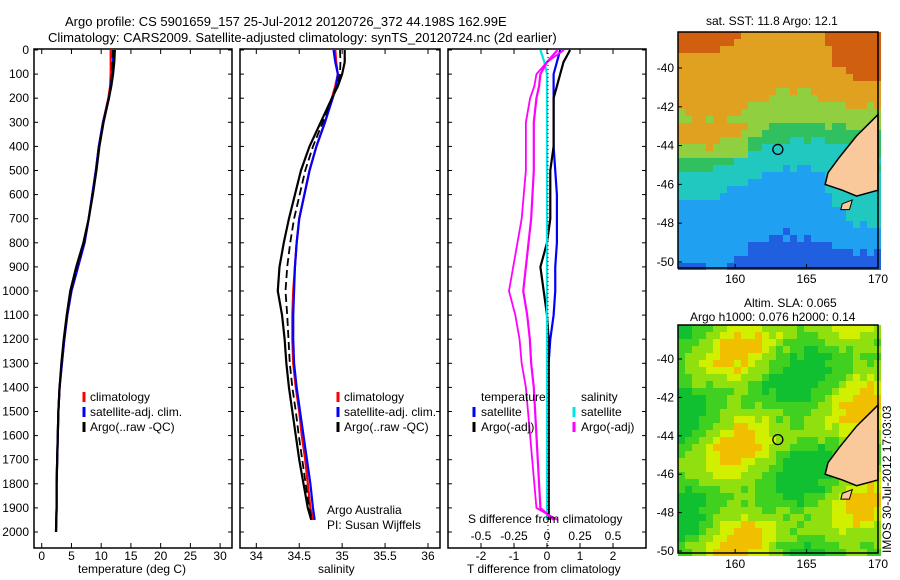 The width and height of the screenshot is (900, 580). I want to click on land-stewart-island, so click(847, 494).